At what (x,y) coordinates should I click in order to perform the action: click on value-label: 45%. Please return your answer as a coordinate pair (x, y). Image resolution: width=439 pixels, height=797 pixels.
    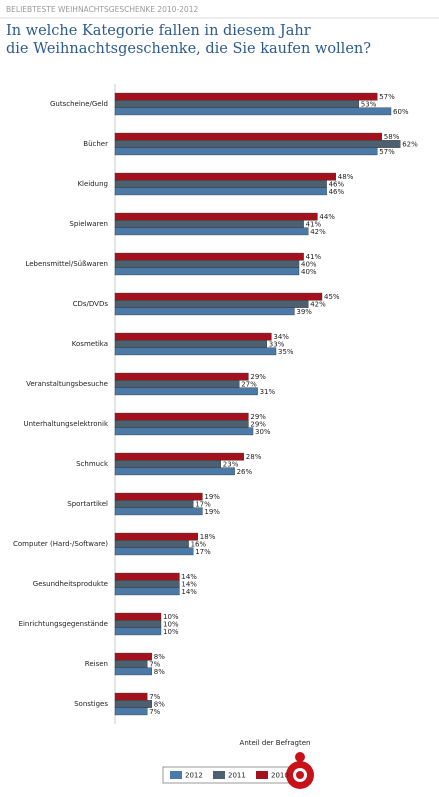
    Looking at the image, I should click on (332, 297).